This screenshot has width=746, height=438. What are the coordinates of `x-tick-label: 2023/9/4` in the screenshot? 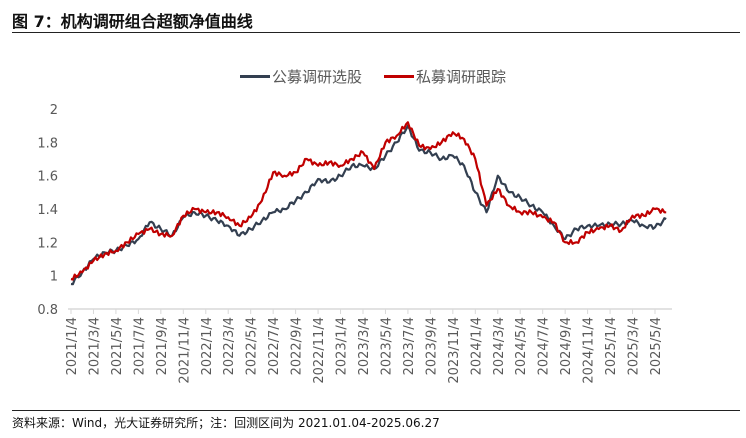 It's located at (431, 346).